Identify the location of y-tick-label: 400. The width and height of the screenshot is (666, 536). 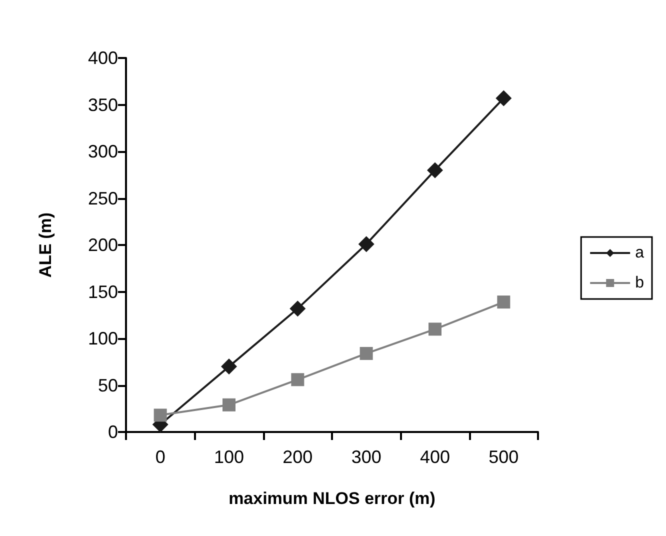
(103, 58).